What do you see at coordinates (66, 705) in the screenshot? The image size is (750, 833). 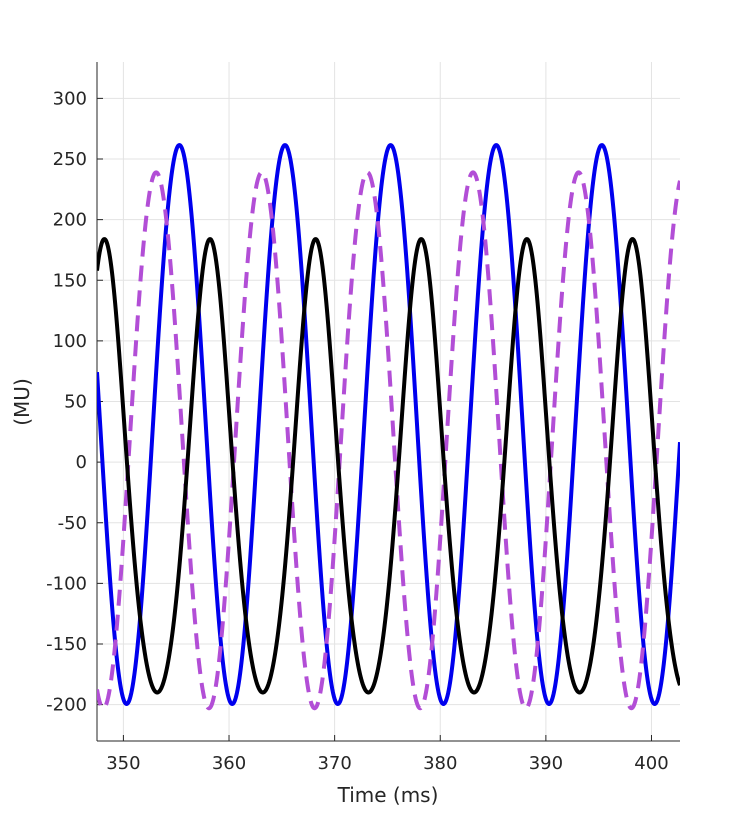 I see `y-tick-label: -200` at bounding box center [66, 705].